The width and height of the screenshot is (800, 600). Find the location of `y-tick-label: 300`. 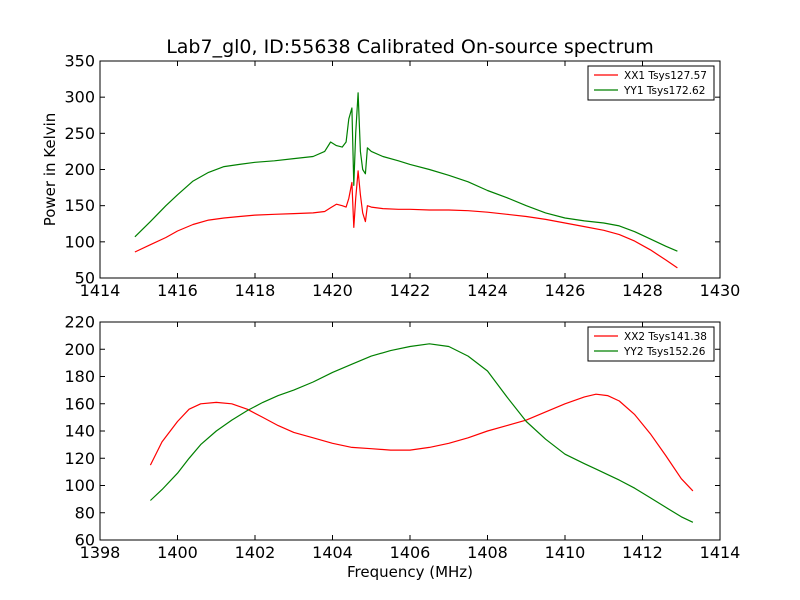

y-tick-label: 300 is located at coordinates (79, 97).